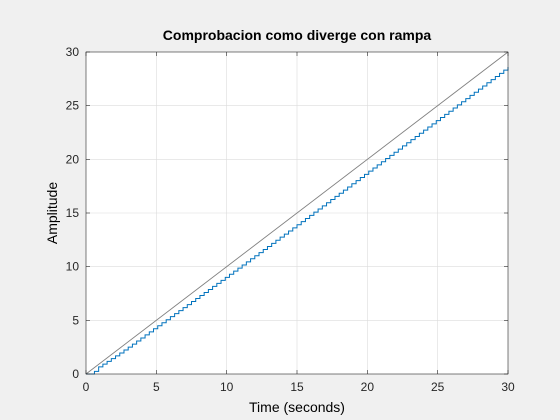 The height and width of the screenshot is (420, 560). I want to click on x-axis-label: Time (seconds), so click(297, 407).